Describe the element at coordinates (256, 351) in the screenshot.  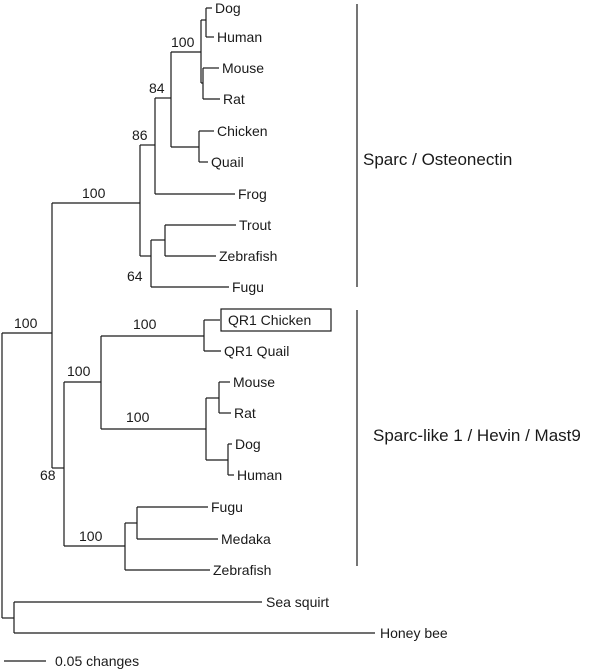
I see `leaf-label: QR1 Quail` at that location.